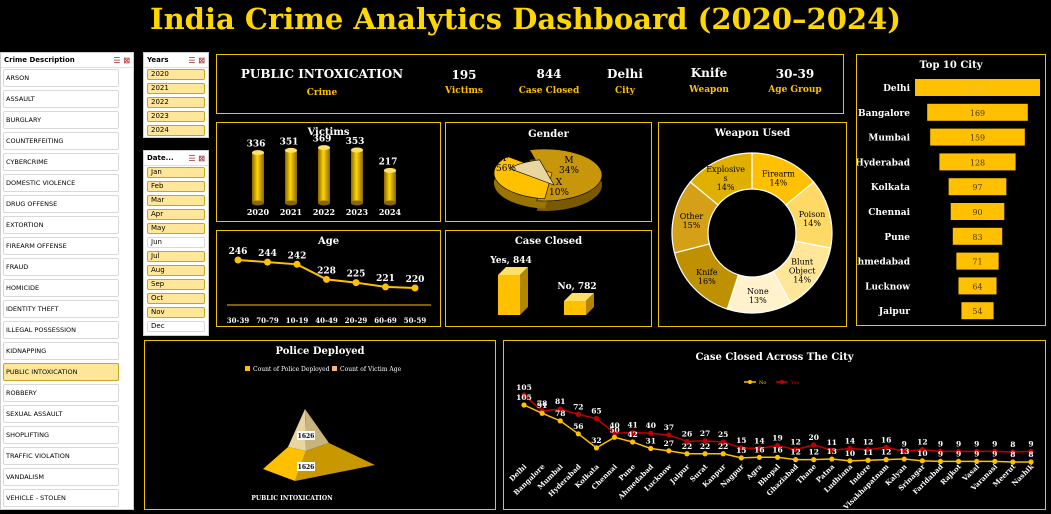  Describe the element at coordinates (762, 383) in the screenshot. I see `legend-label: No` at that location.